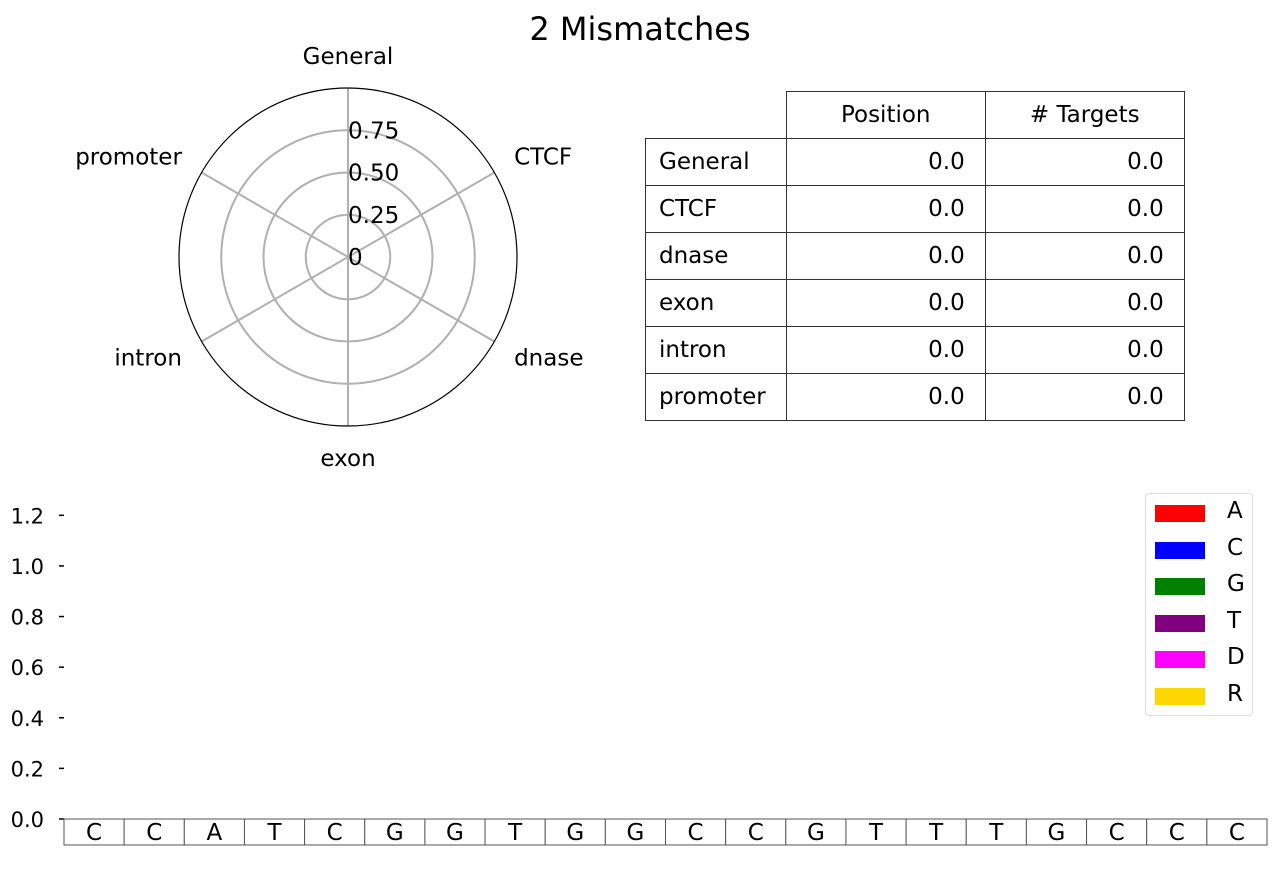 This screenshot has height=880, width=1280. Describe the element at coordinates (27, 516) in the screenshot. I see `y-tick-label: 1.2` at that location.